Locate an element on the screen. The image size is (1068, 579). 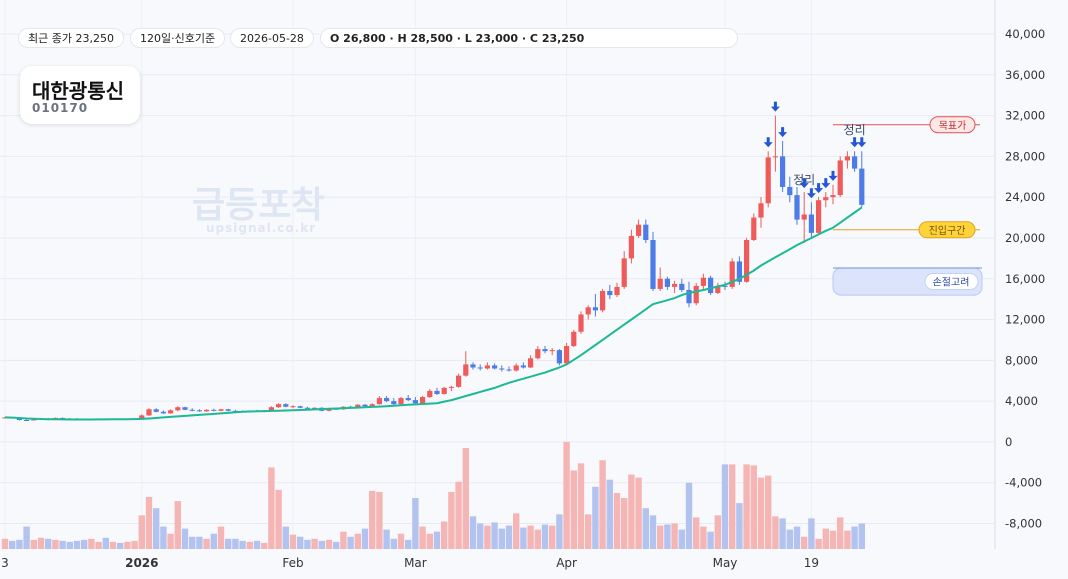
y-tick-label: -4,000 is located at coordinates (1023, 483).